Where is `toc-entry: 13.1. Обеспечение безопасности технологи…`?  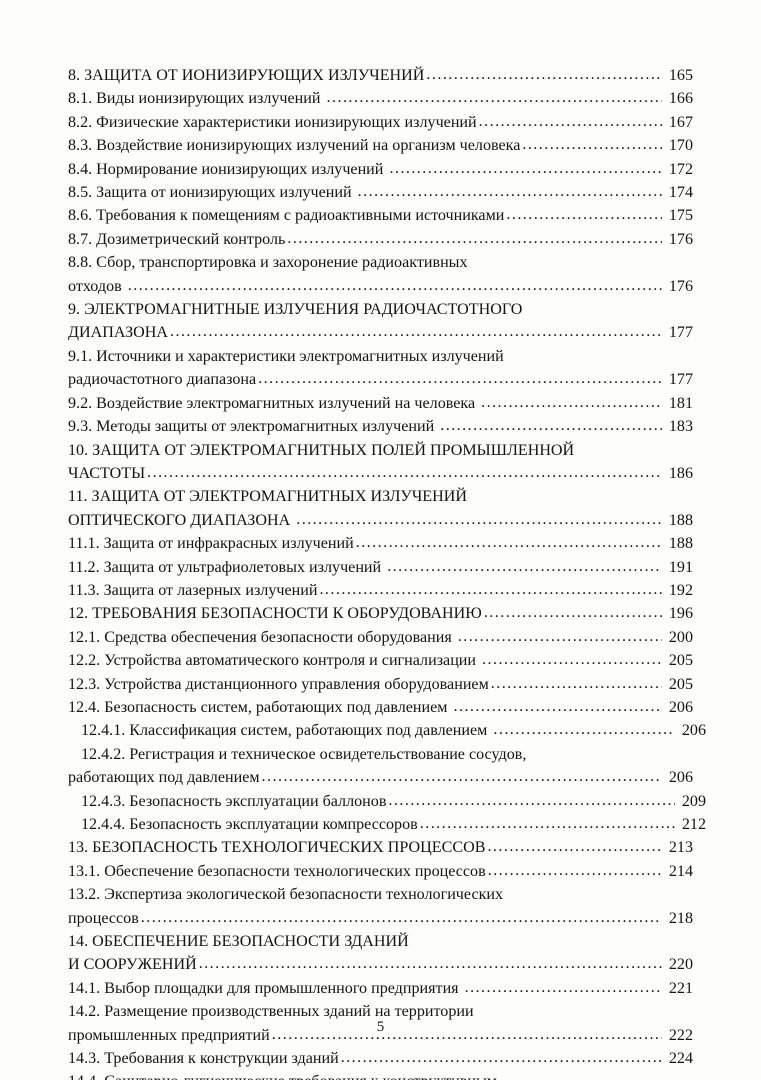
toc-entry: 13.1. Обеспечение безопасности технологи… is located at coordinates (380, 871).